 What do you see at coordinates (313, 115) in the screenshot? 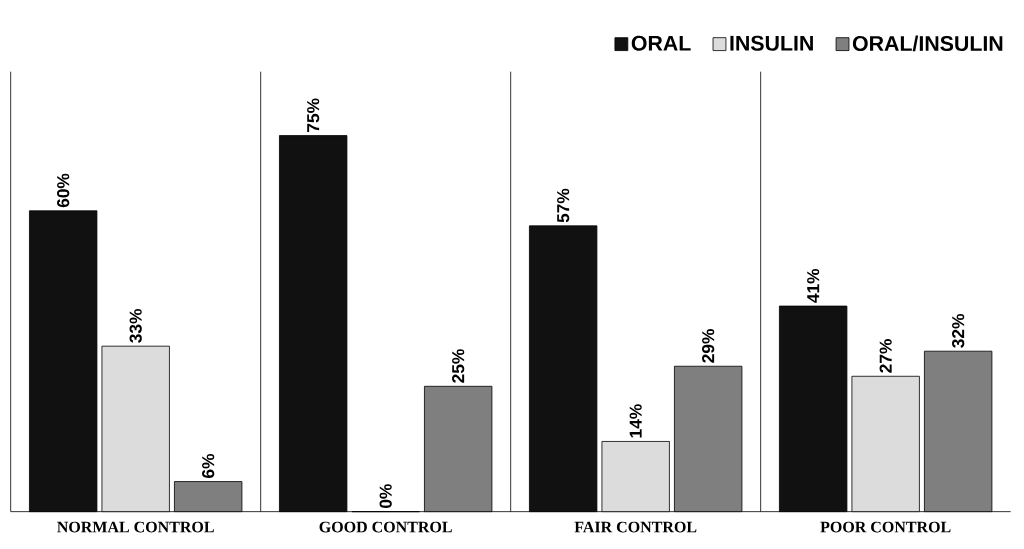
I see `data-label: 75%` at bounding box center [313, 115].